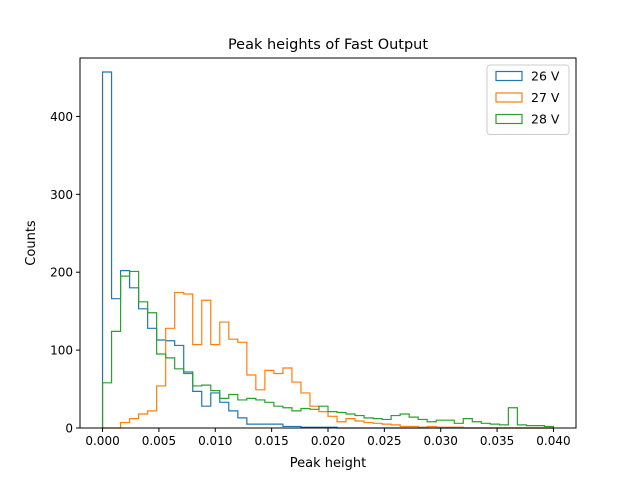 Image resolution: width=640 pixels, height=480 pixels. I want to click on y-tick-label: 200, so click(61, 273).